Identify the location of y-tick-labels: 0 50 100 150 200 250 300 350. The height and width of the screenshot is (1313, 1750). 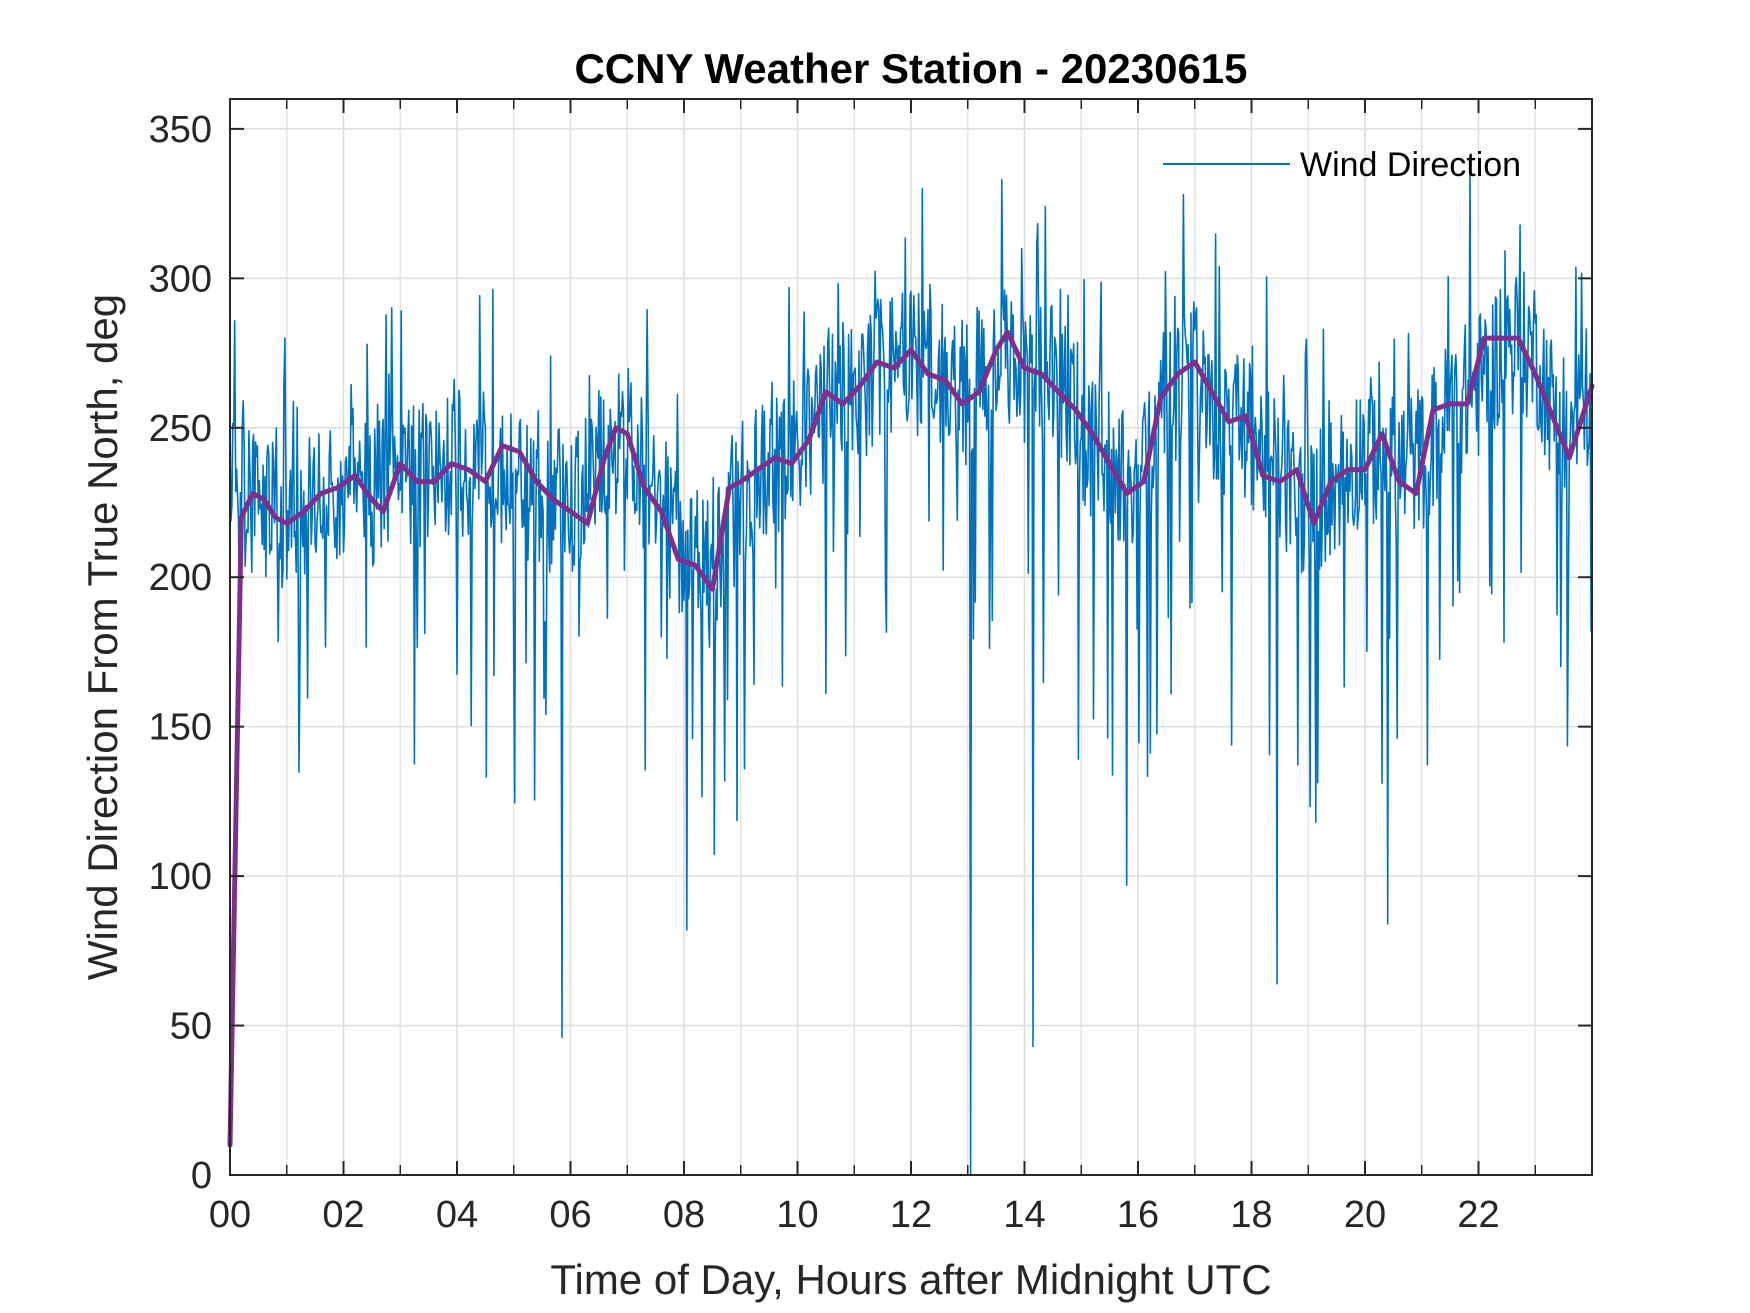
(180, 653).